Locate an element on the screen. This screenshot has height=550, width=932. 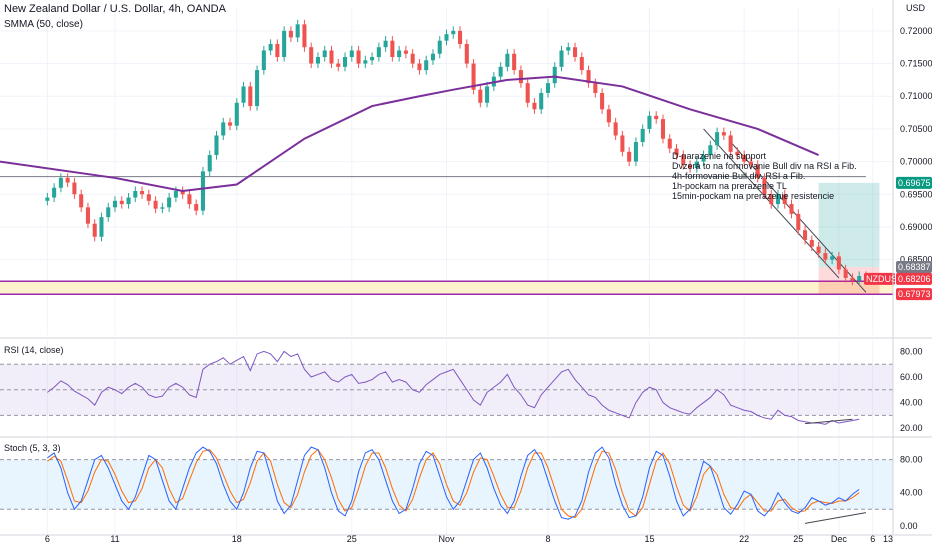
stoch-d-line is located at coordinates (453, 483).